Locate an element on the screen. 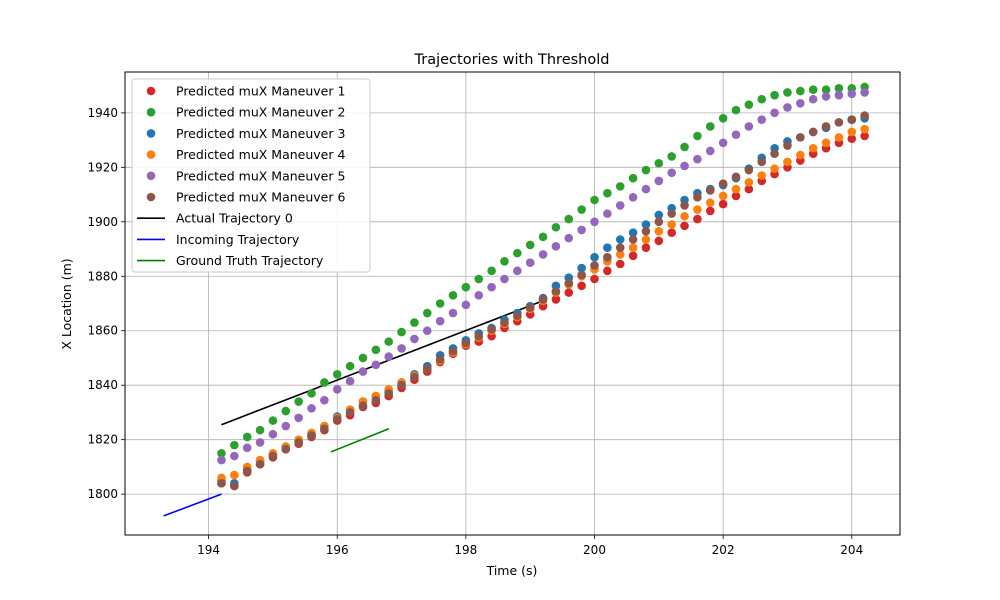 The width and height of the screenshot is (1000, 600). y-tick-label: 1820 is located at coordinates (102, 440).